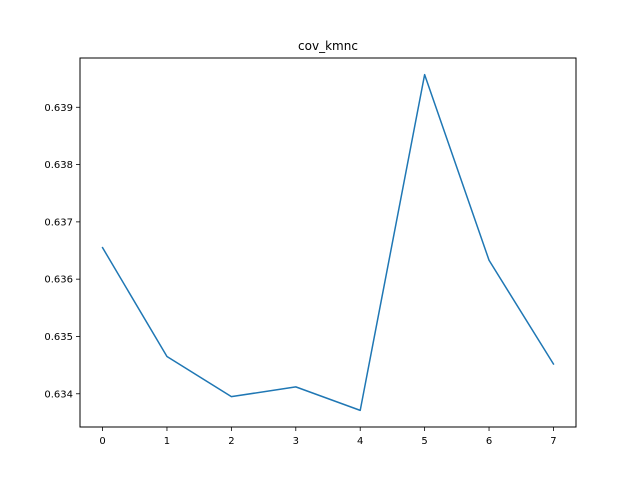 The width and height of the screenshot is (640, 480). Describe the element at coordinates (167, 441) in the screenshot. I see `x-tick-label: 1` at that location.